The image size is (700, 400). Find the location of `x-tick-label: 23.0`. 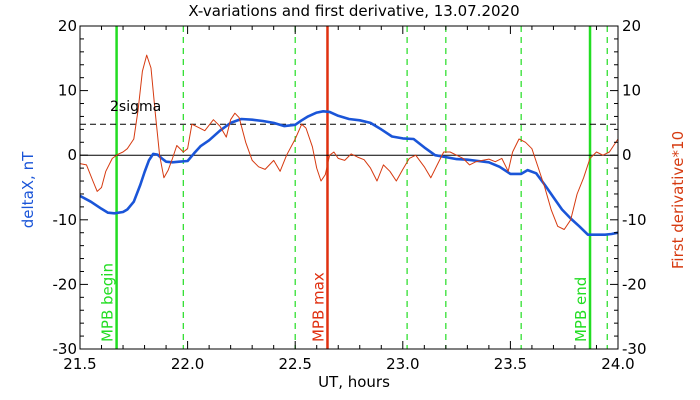

x-tick-label: 23.0 is located at coordinates (402, 364).